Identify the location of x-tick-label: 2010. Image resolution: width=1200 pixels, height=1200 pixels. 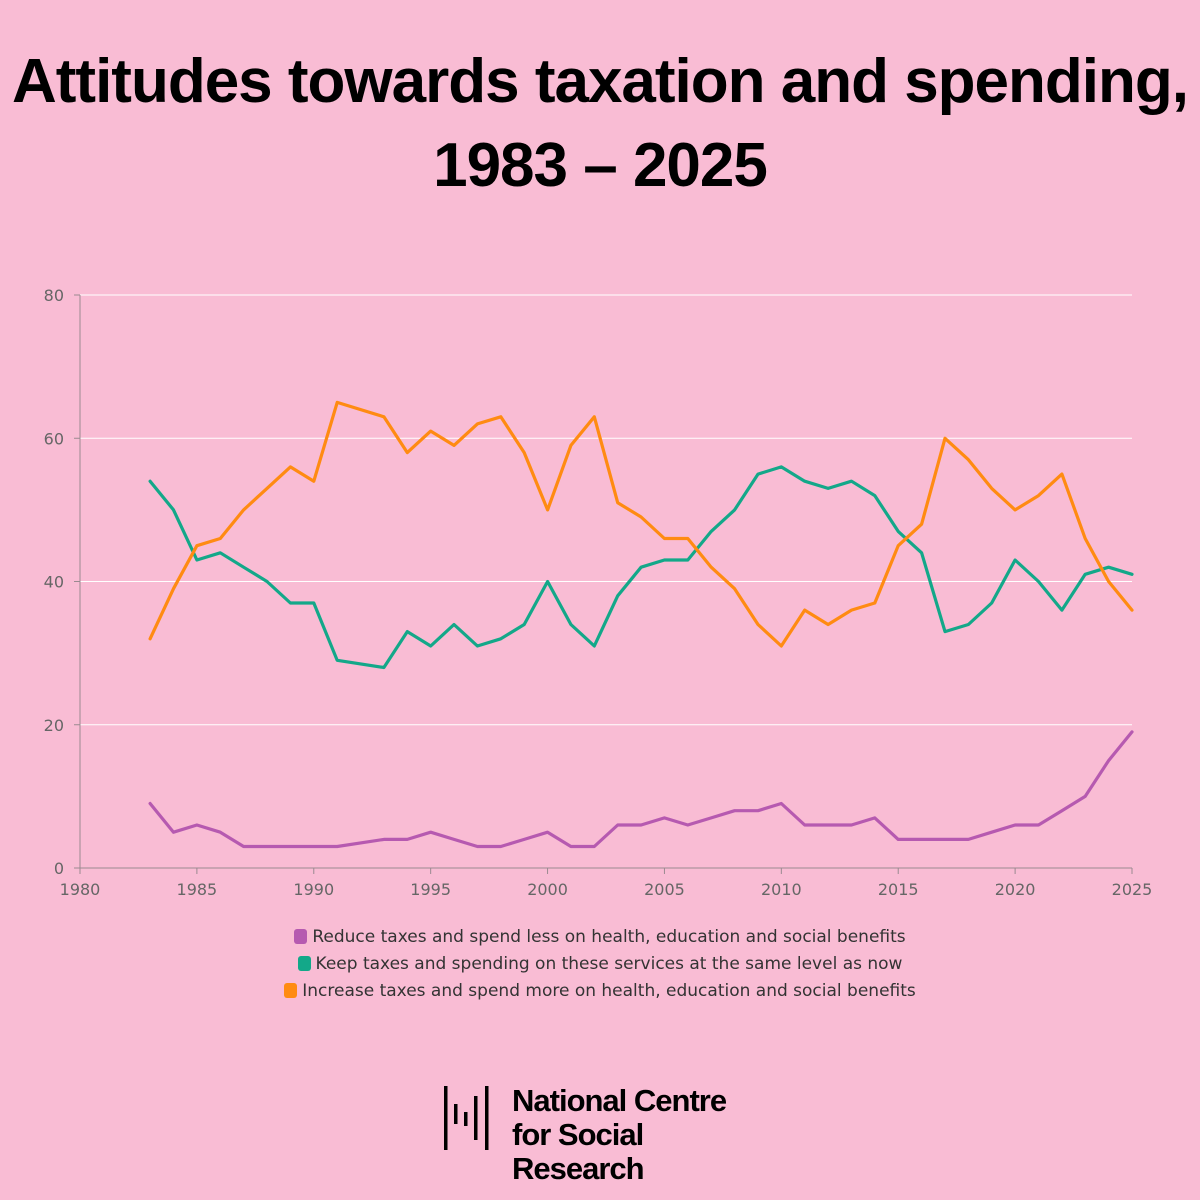
(781, 889).